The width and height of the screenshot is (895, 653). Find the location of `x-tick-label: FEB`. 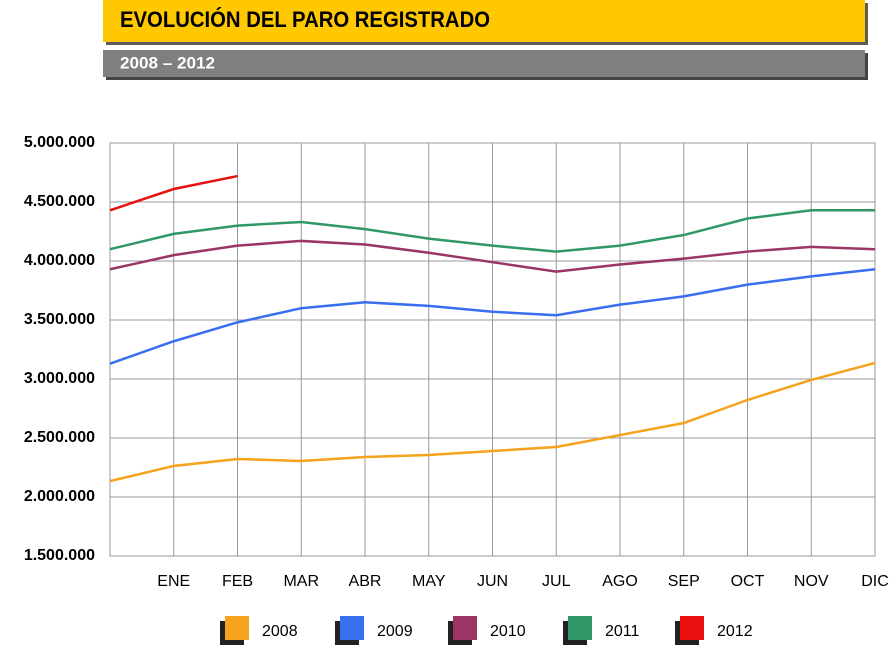

x-tick-label: FEB is located at coordinates (237, 581).